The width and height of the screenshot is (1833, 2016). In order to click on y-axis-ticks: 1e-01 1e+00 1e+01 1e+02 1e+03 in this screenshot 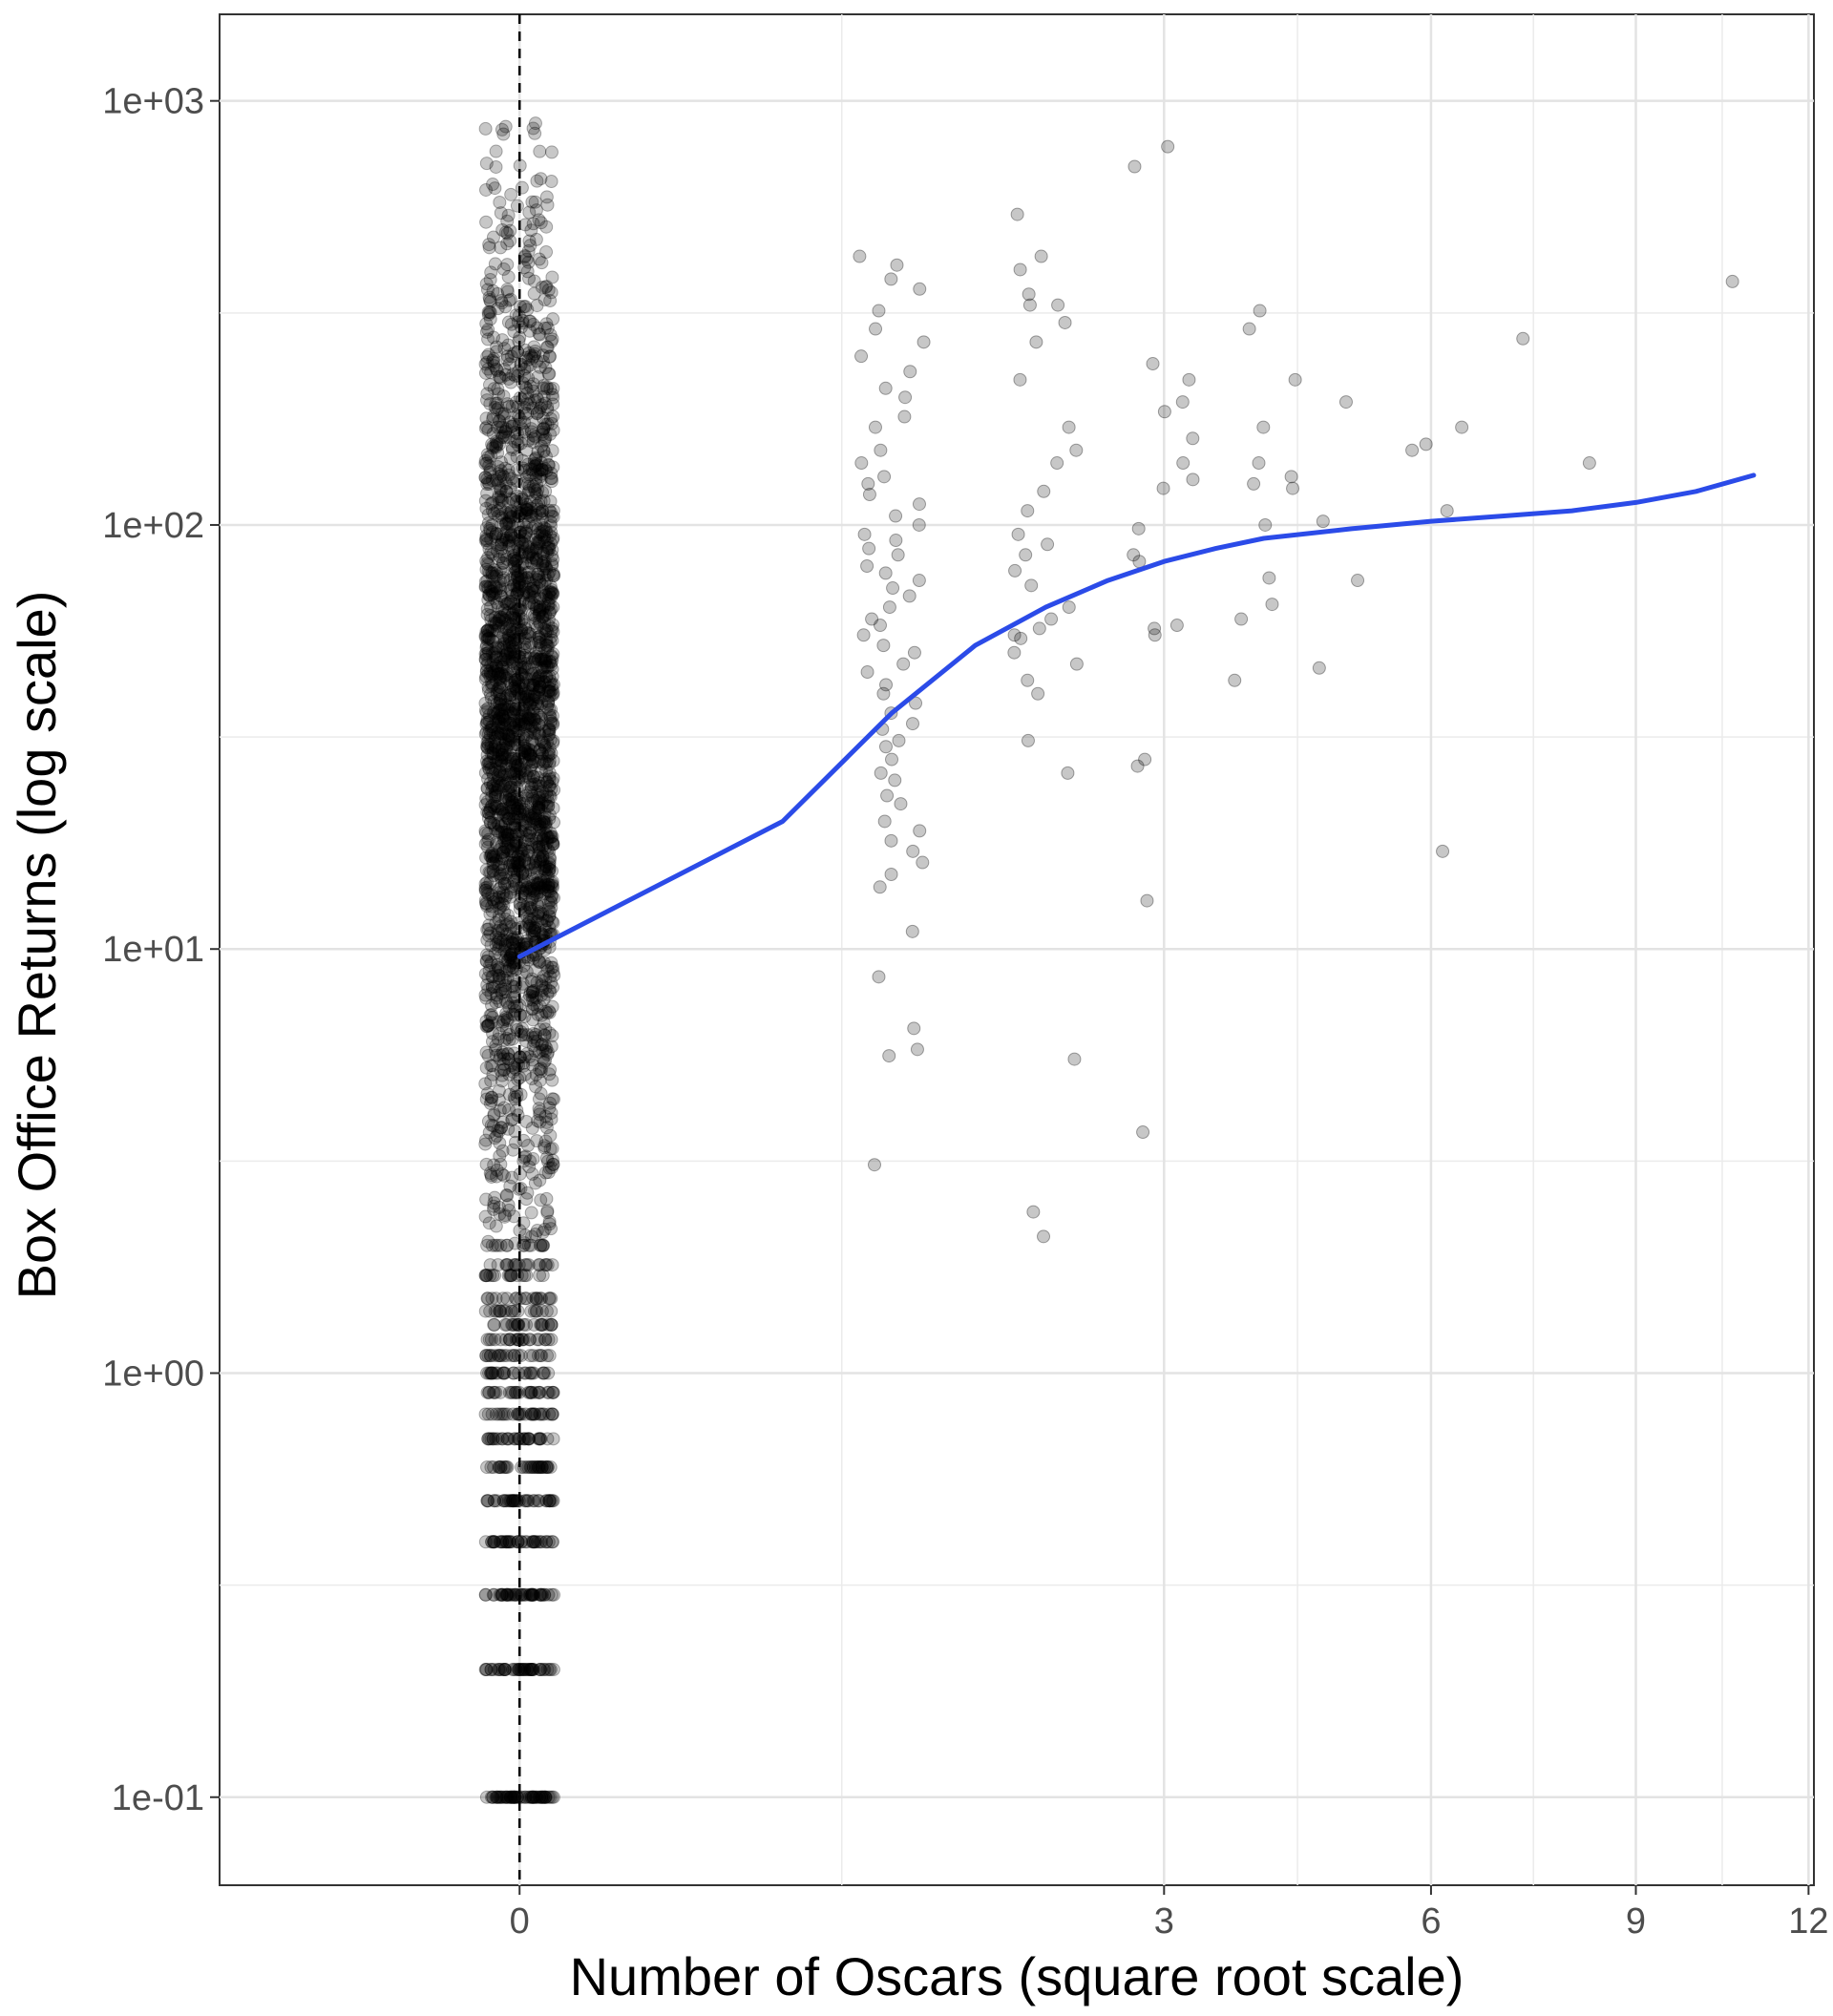, I will do `click(161, 950)`.